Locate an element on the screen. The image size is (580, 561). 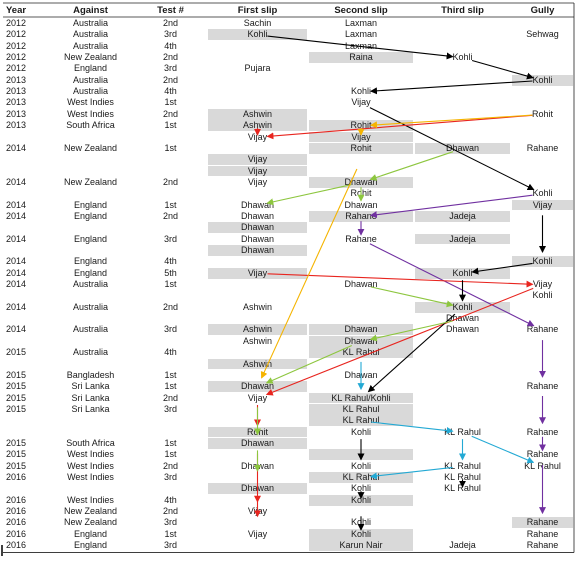
header-gully: Gully is located at coordinates (542, 10).